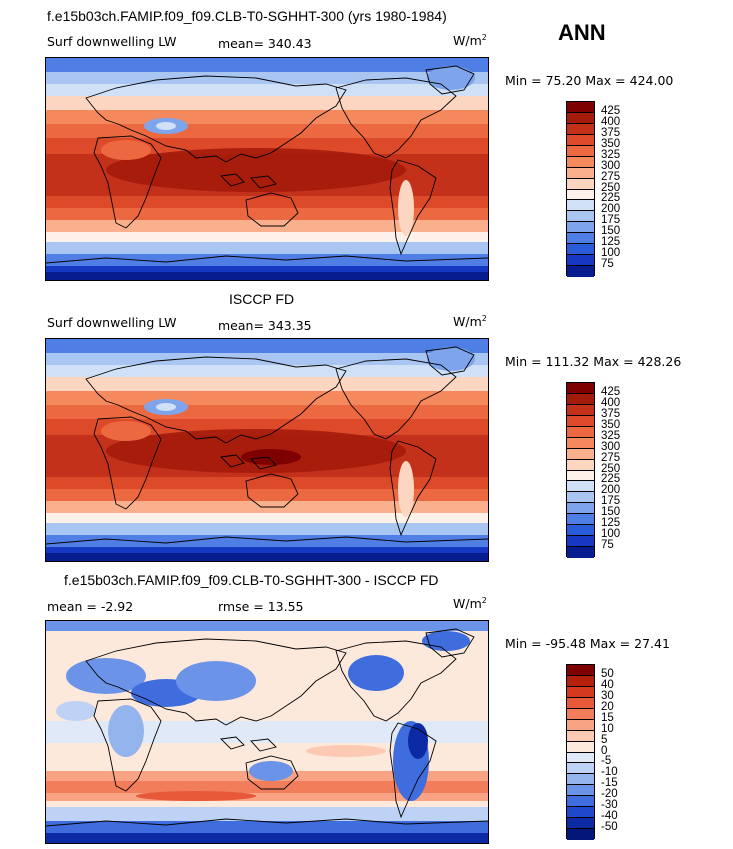  I want to click on colorbar-tick-label: 375, so click(611, 413).